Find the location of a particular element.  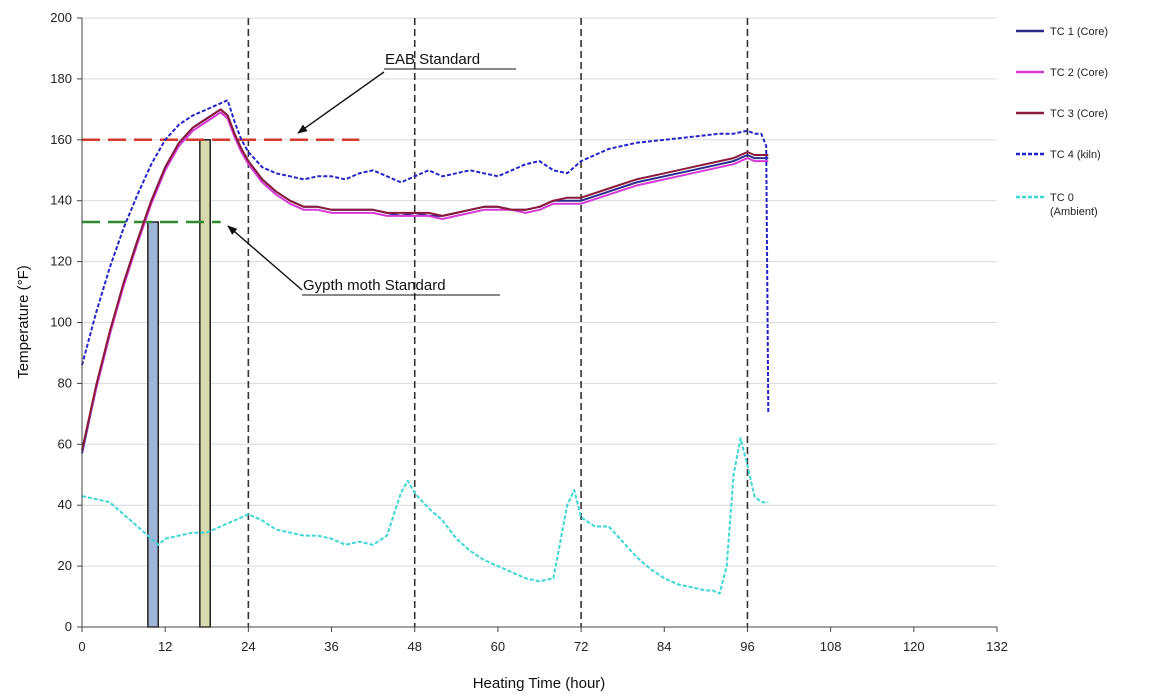

reference-lines is located at coordinates (221, 181).